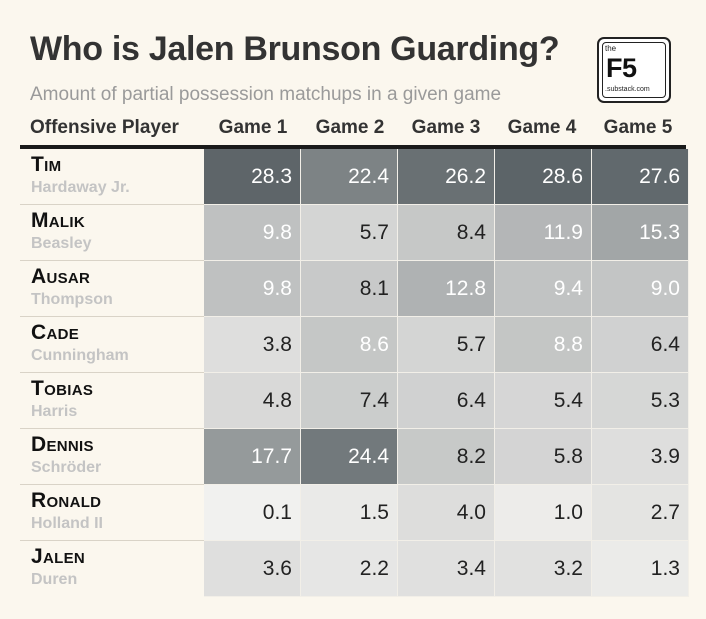 The image size is (706, 619). Describe the element at coordinates (349, 569) in the screenshot. I see `heatmap-cell: 2.2` at that location.